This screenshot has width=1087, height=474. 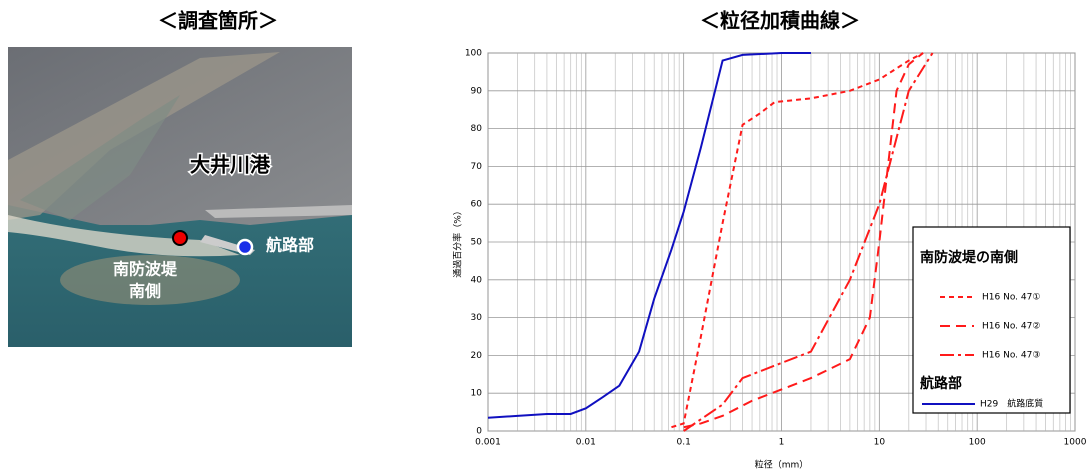 I want to click on x-tick-label: 0.1, so click(x=684, y=443).